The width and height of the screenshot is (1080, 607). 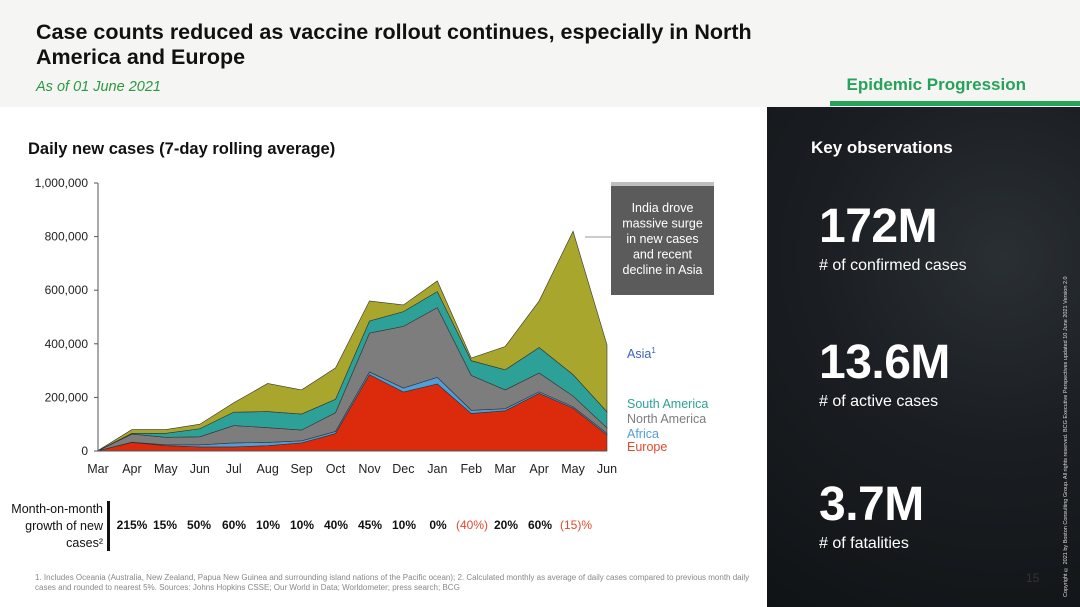 I want to click on growth-value: 20%, so click(x=506, y=525).